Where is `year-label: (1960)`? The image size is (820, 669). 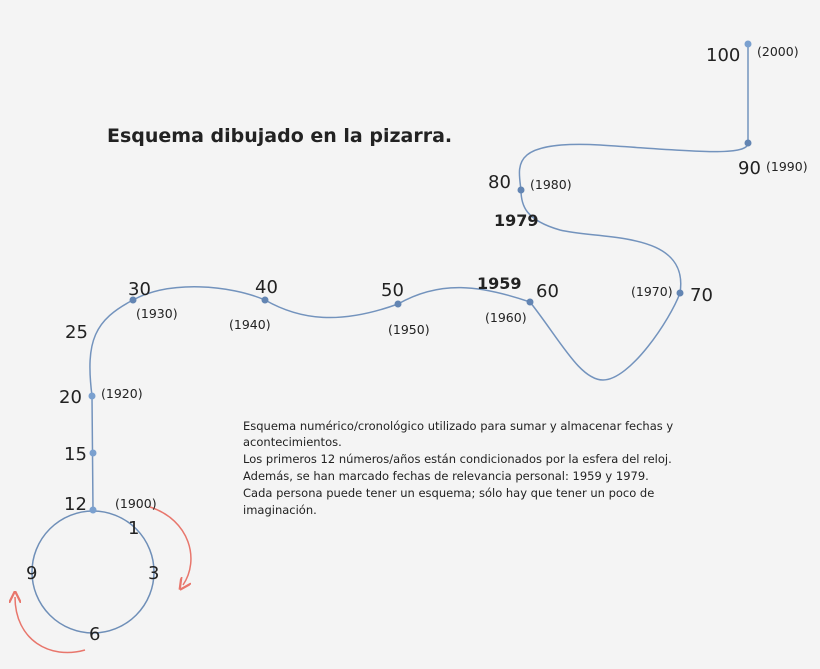
year-label: (1960) is located at coordinates (506, 317).